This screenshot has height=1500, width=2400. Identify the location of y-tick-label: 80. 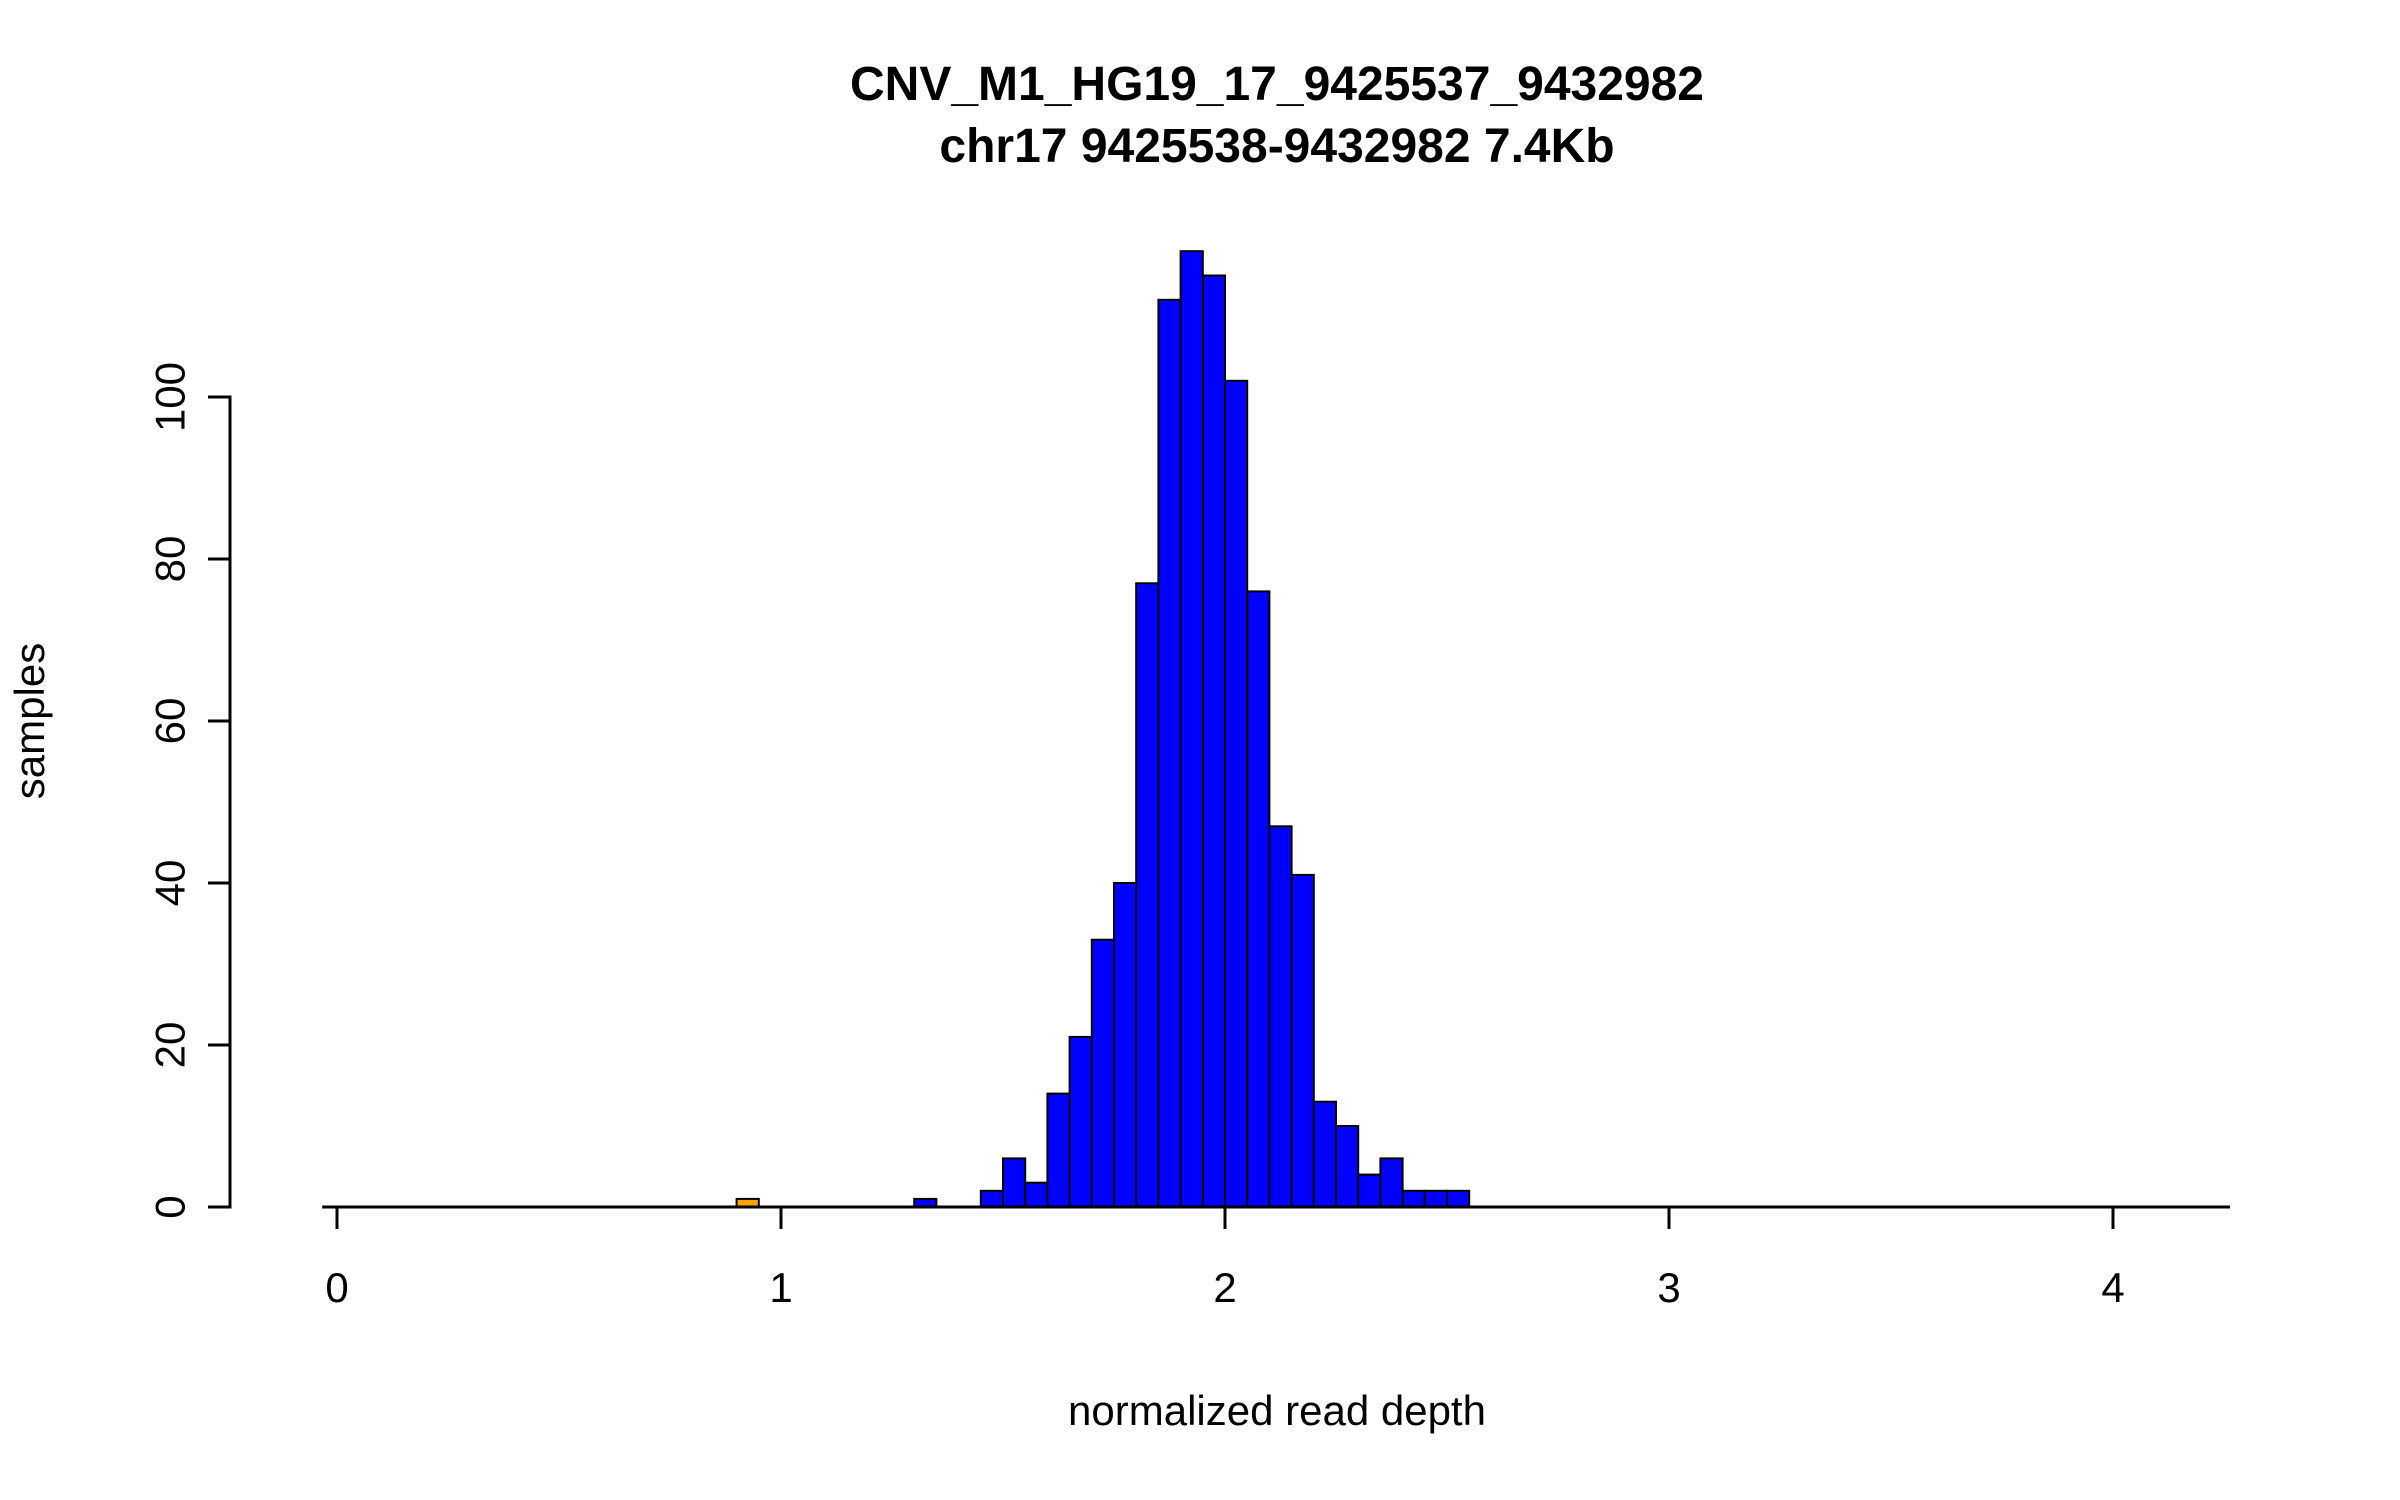
(170, 559).